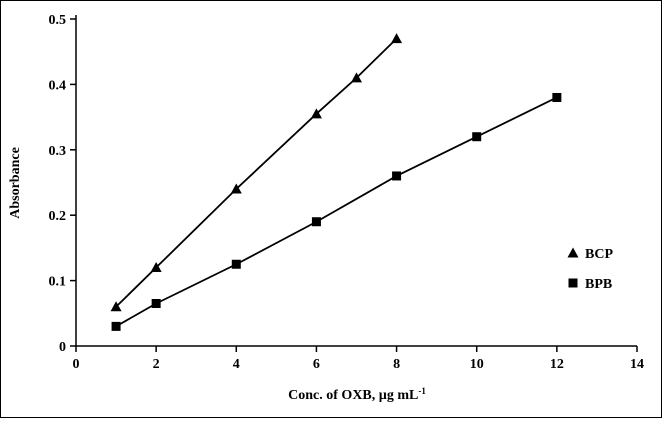 The image size is (662, 422). I want to click on x-tick-label: 8, so click(396, 364).